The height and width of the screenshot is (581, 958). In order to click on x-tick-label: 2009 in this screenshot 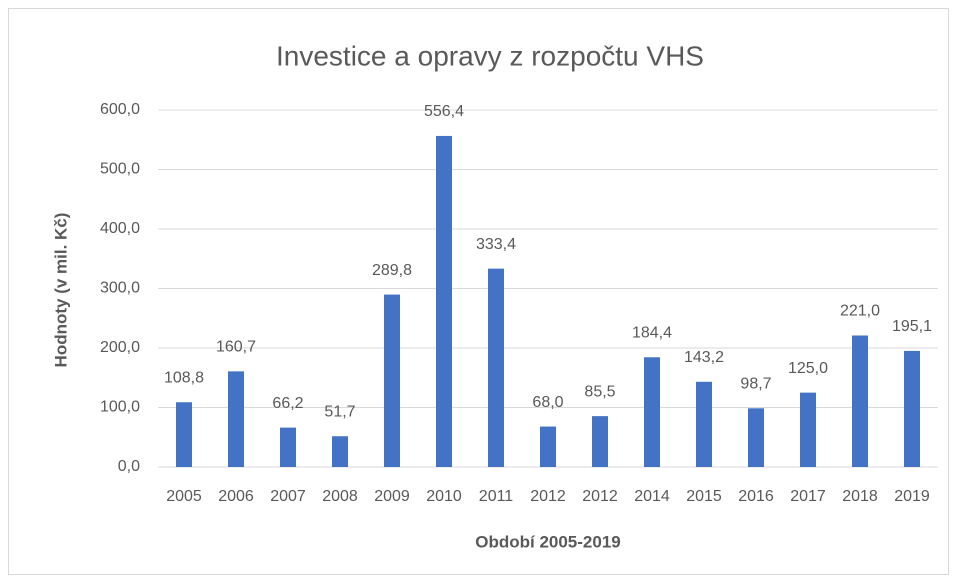, I will do `click(392, 496)`.